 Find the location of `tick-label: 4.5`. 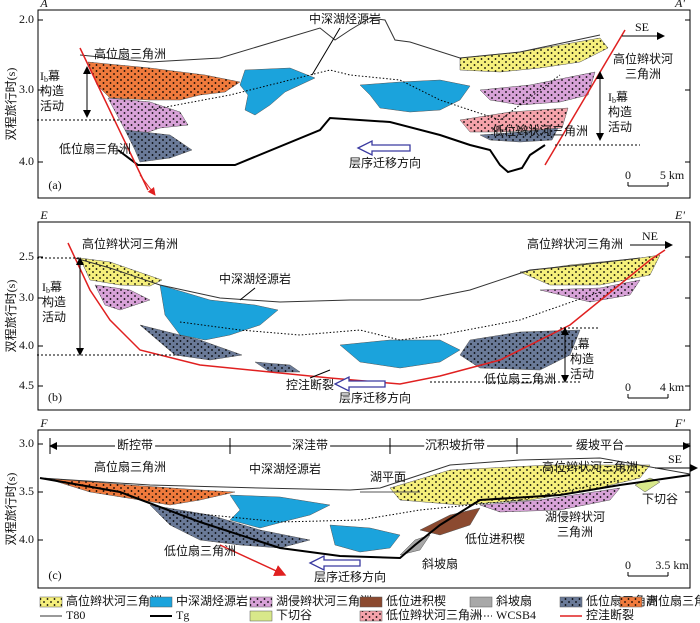

tick-label: 4.5 is located at coordinates (26, 385).